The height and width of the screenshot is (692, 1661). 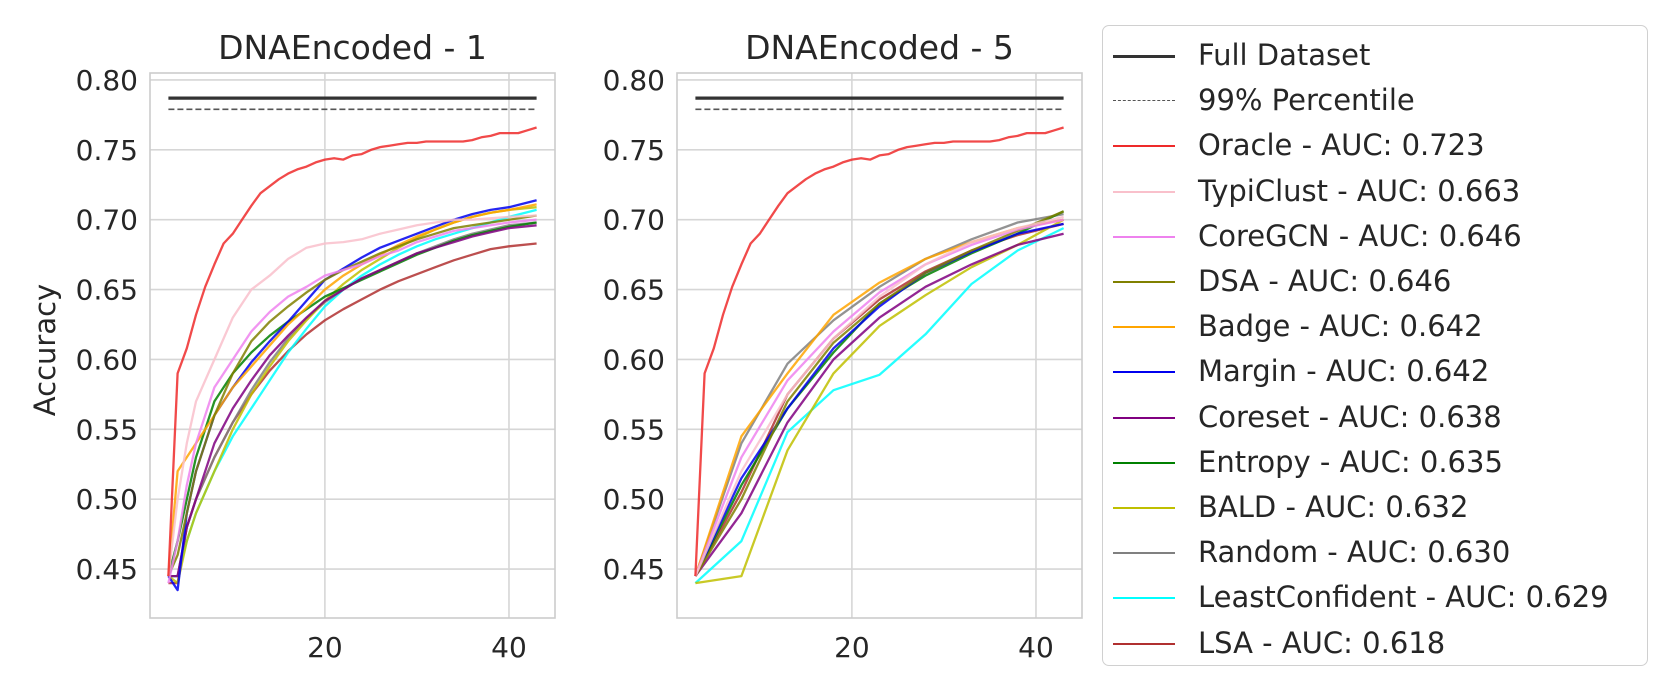 What do you see at coordinates (1350, 461) in the screenshot?
I see `legend-label: Entropy - AUC: 0.635` at bounding box center [1350, 461].